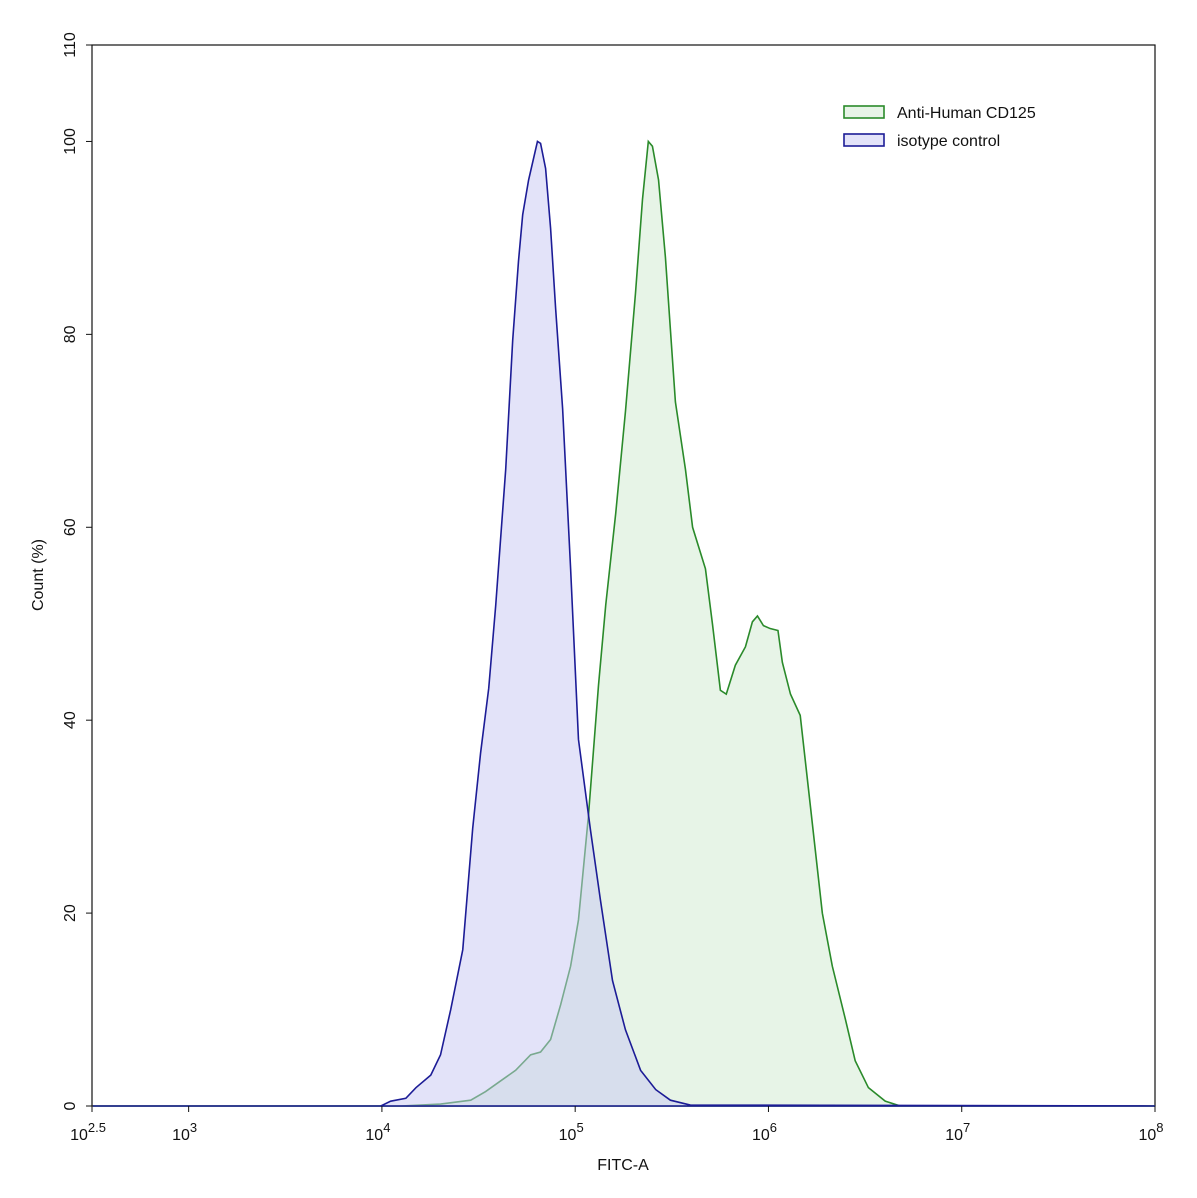  I want to click on tick-exponent: 3, so click(193, 1127).